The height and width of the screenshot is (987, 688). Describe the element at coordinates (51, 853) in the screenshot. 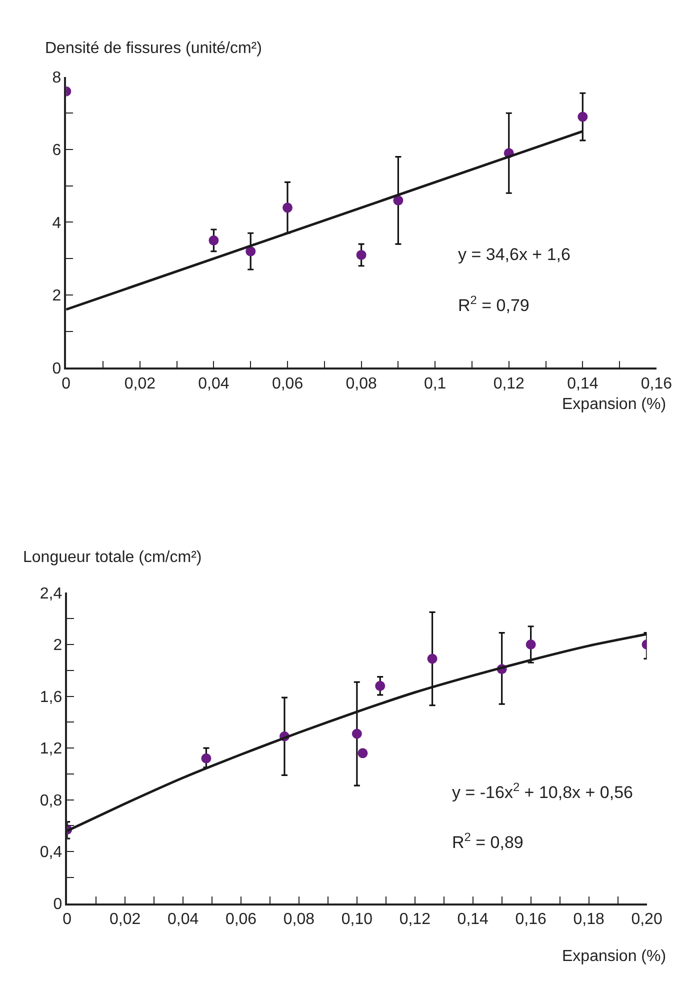

I see `y-tick-label: 0,4` at that location.